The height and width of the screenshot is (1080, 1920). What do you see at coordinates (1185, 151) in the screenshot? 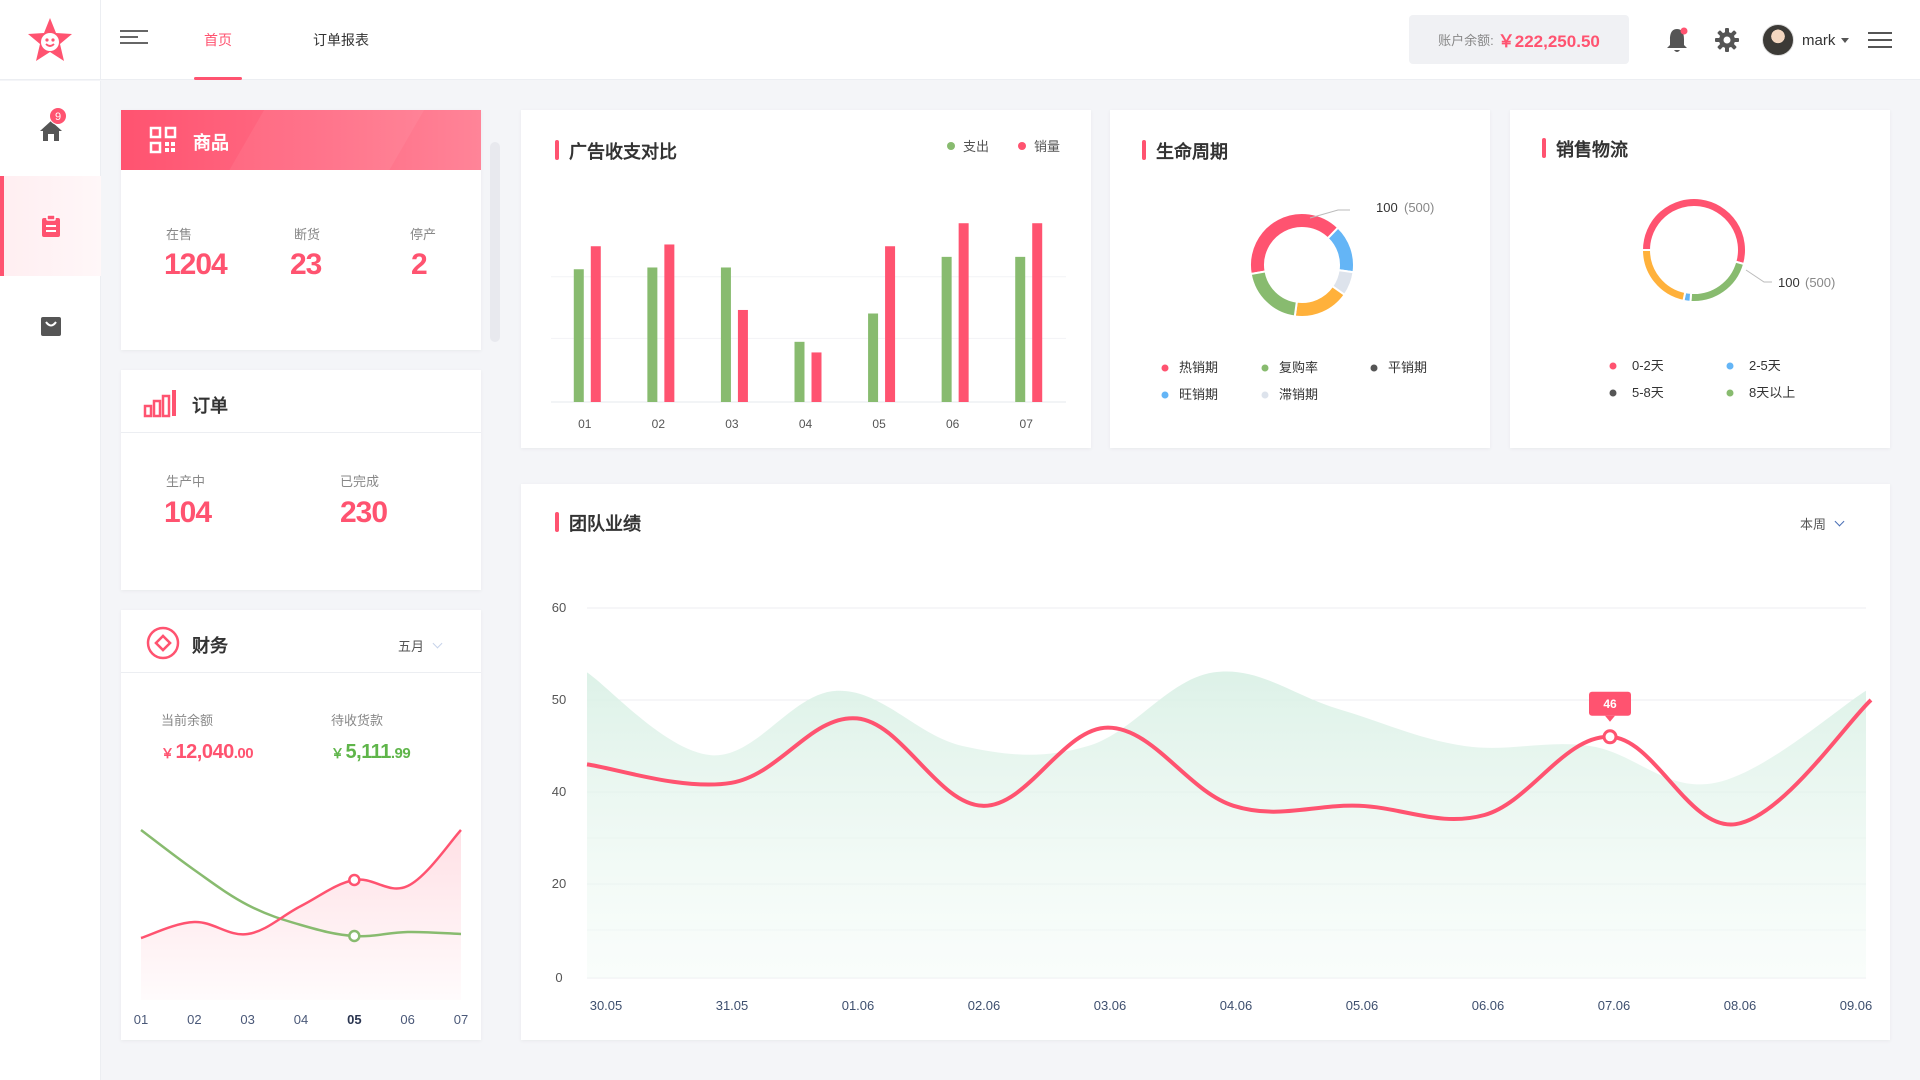
I see `lifecycle-title: 生命周期` at bounding box center [1185, 151].